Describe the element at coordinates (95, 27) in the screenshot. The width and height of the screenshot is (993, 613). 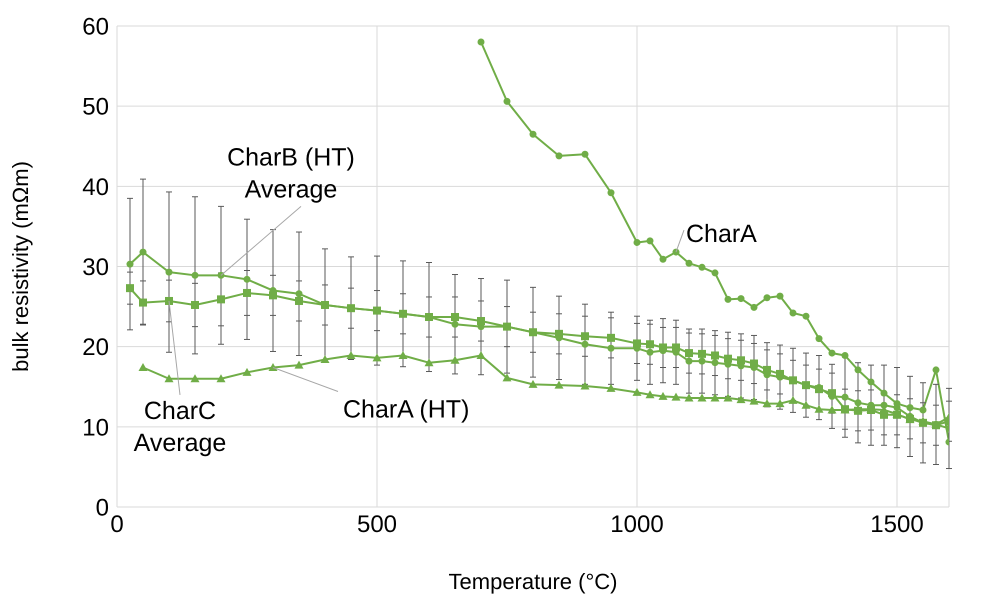
I see `y-tick-label: 60` at that location.